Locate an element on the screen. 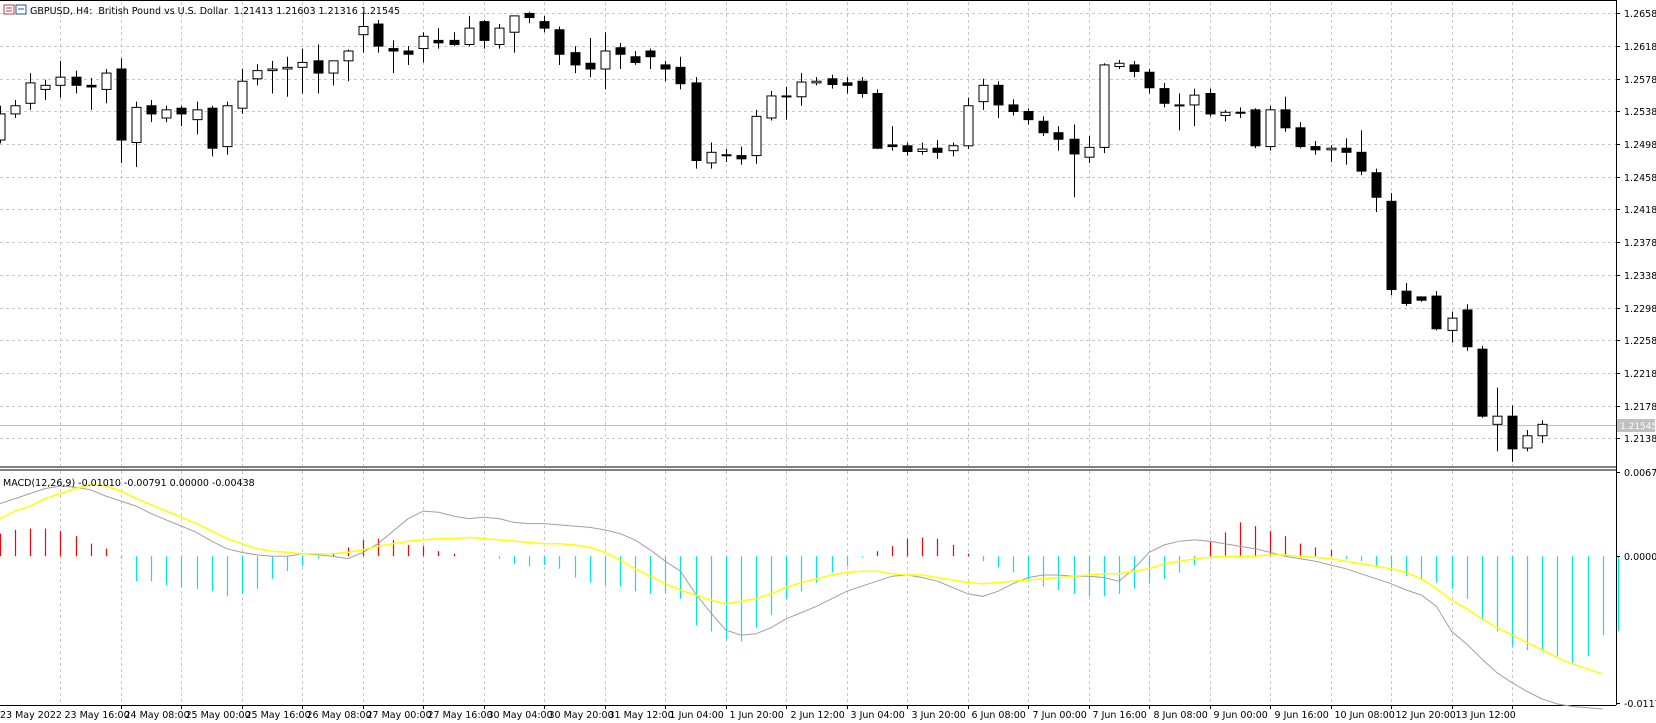 This screenshot has height=723, width=1656. price-tick-label: 1.22580 is located at coordinates (1640, 341).